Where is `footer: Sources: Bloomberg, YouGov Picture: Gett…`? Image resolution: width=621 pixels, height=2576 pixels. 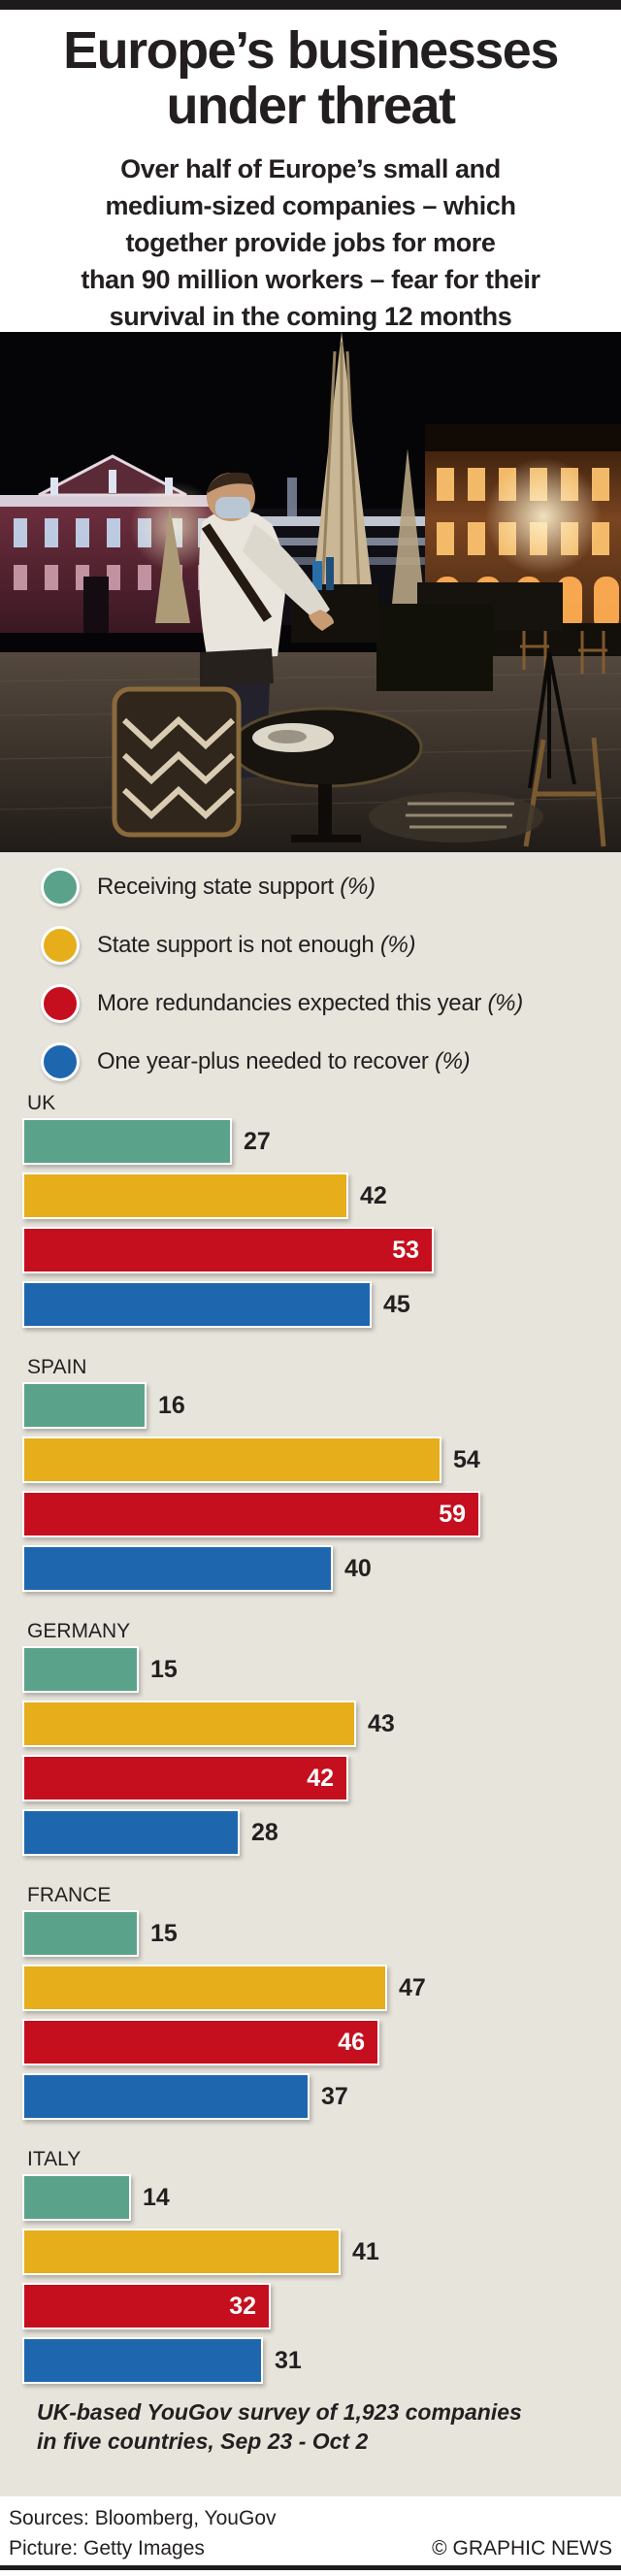 footer: Sources: Bloomberg, YouGov Picture: Gett… is located at coordinates (310, 2536).